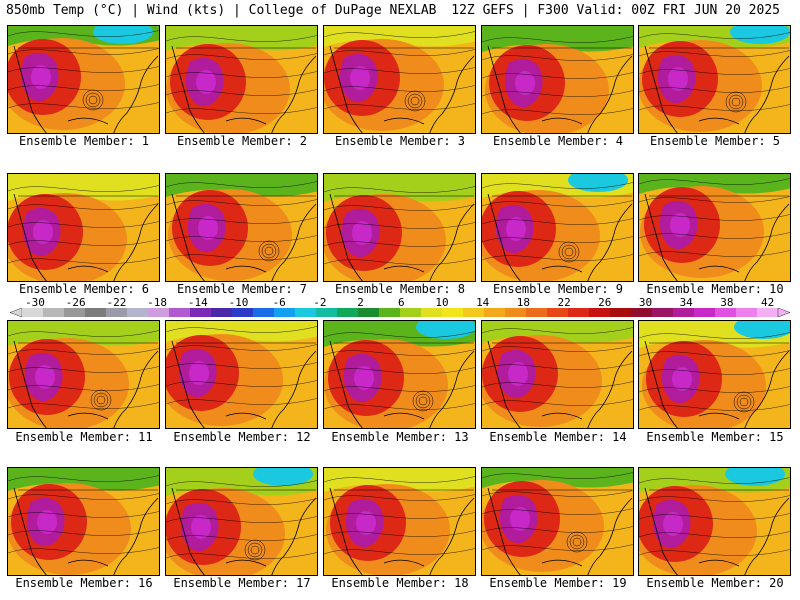  Describe the element at coordinates (242, 437) in the screenshot. I see `ensemble-member-label: Ensemble Member: 12` at that location.